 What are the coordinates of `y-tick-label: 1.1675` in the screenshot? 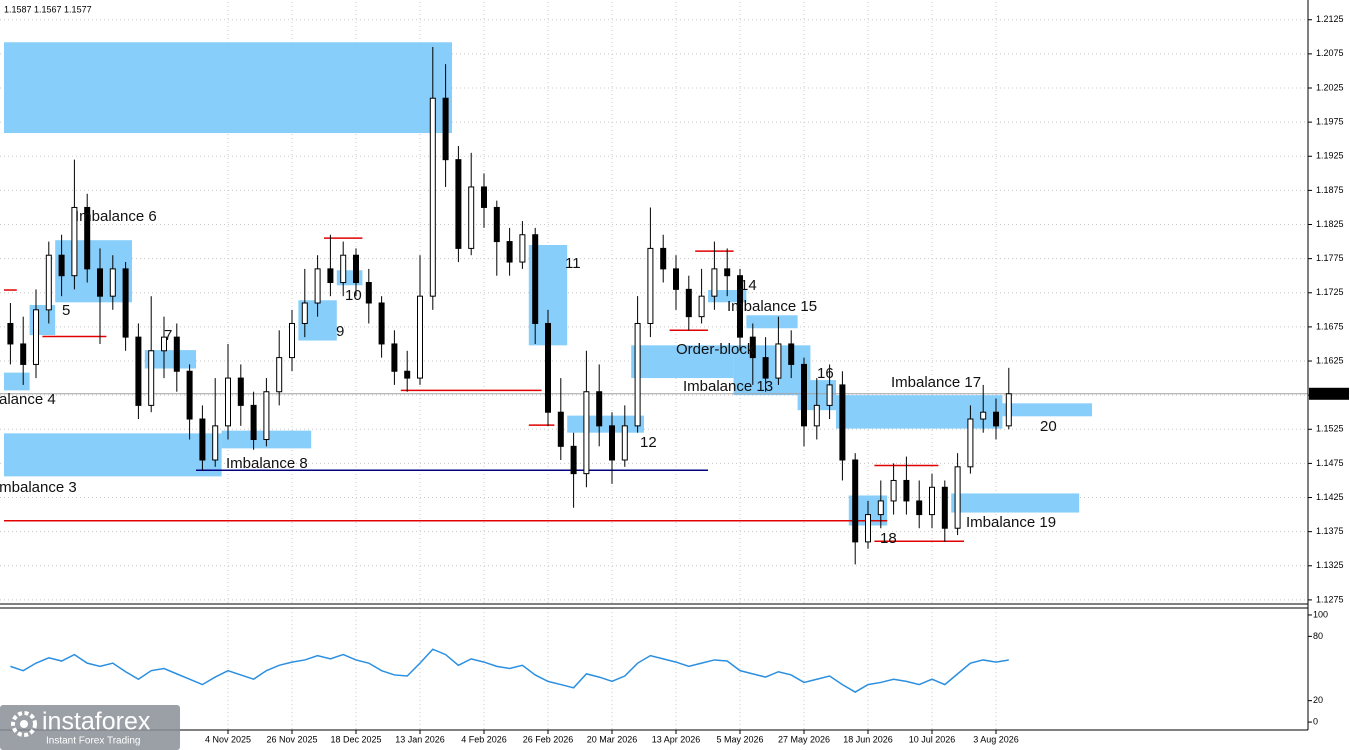 It's located at (1330, 326).